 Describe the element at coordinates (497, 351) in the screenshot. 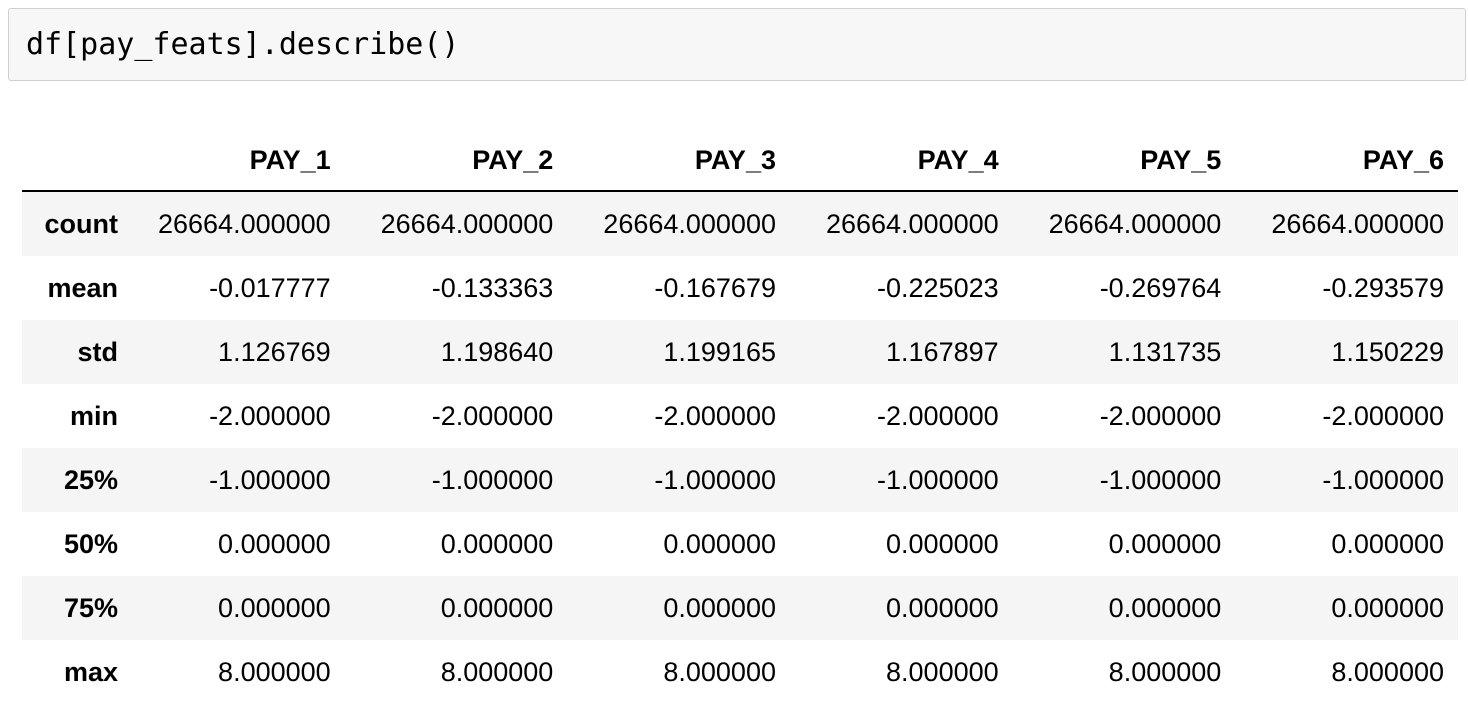

I see `table-cell: 1.198640` at that location.